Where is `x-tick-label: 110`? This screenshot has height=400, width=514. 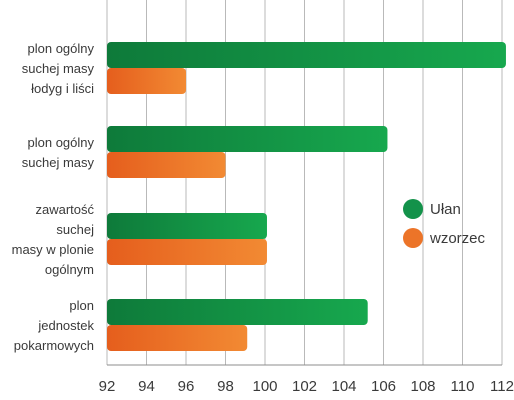 x-tick-label: 110 is located at coordinates (463, 386).